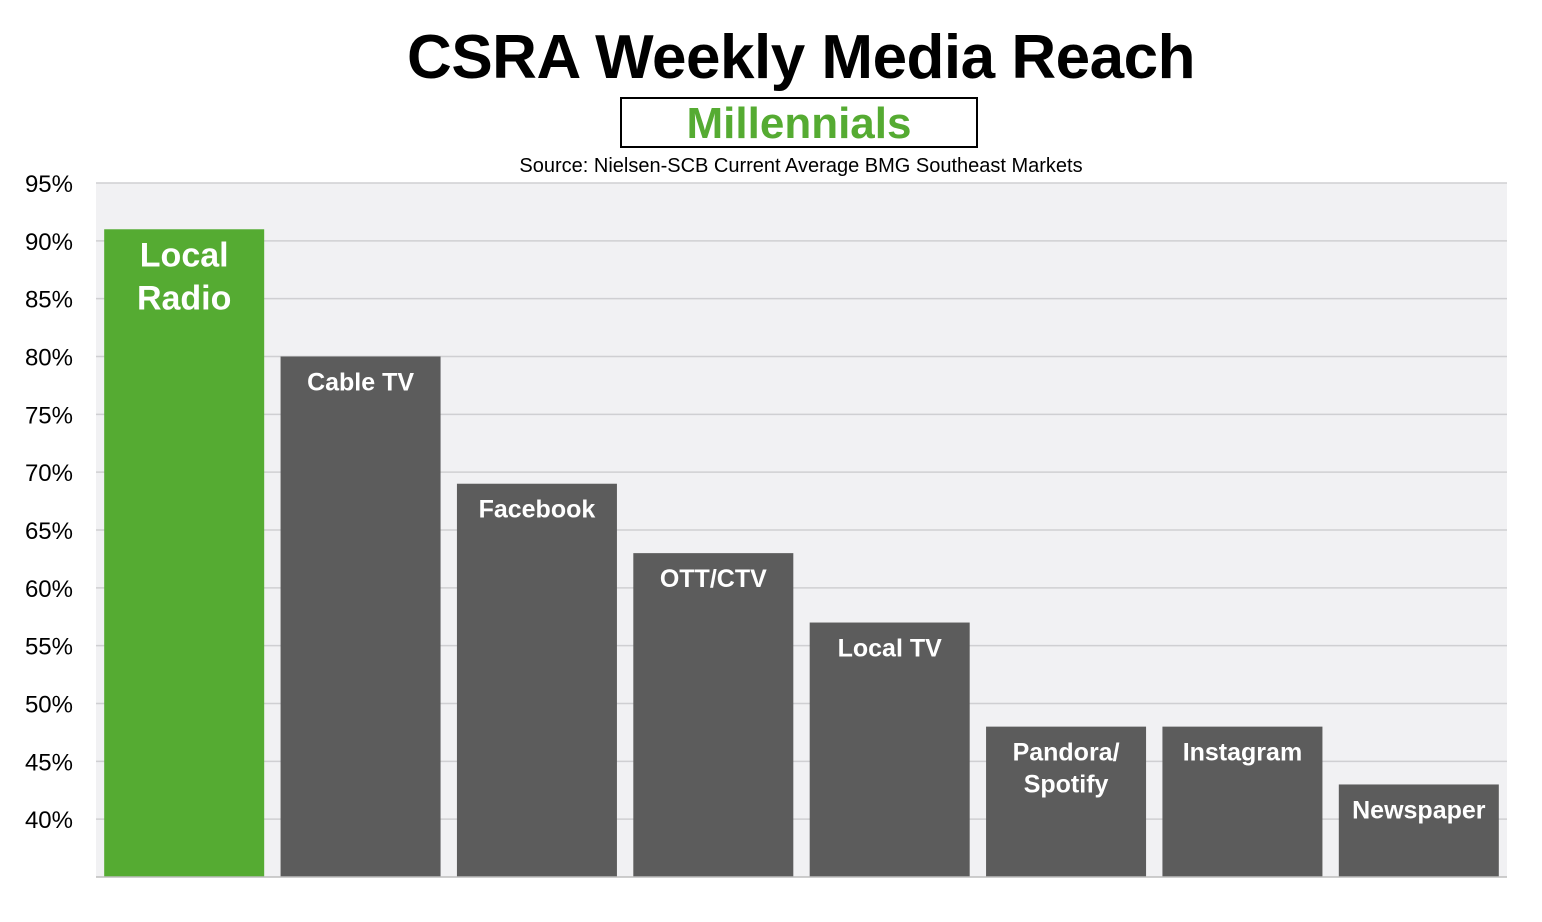 This screenshot has height=922, width=1542. I want to click on bar-label: Spotify, so click(1066, 785).